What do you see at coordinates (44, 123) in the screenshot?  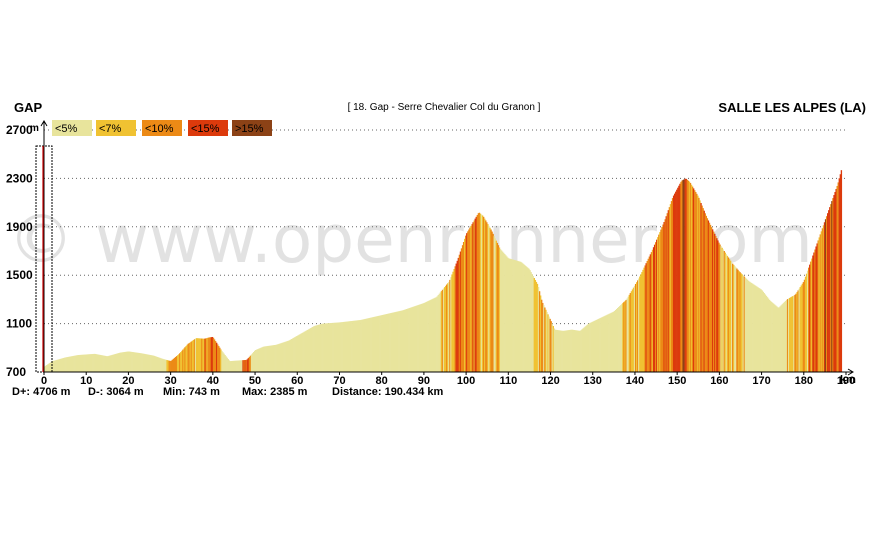 I see `y-axis-arrow` at bounding box center [44, 123].